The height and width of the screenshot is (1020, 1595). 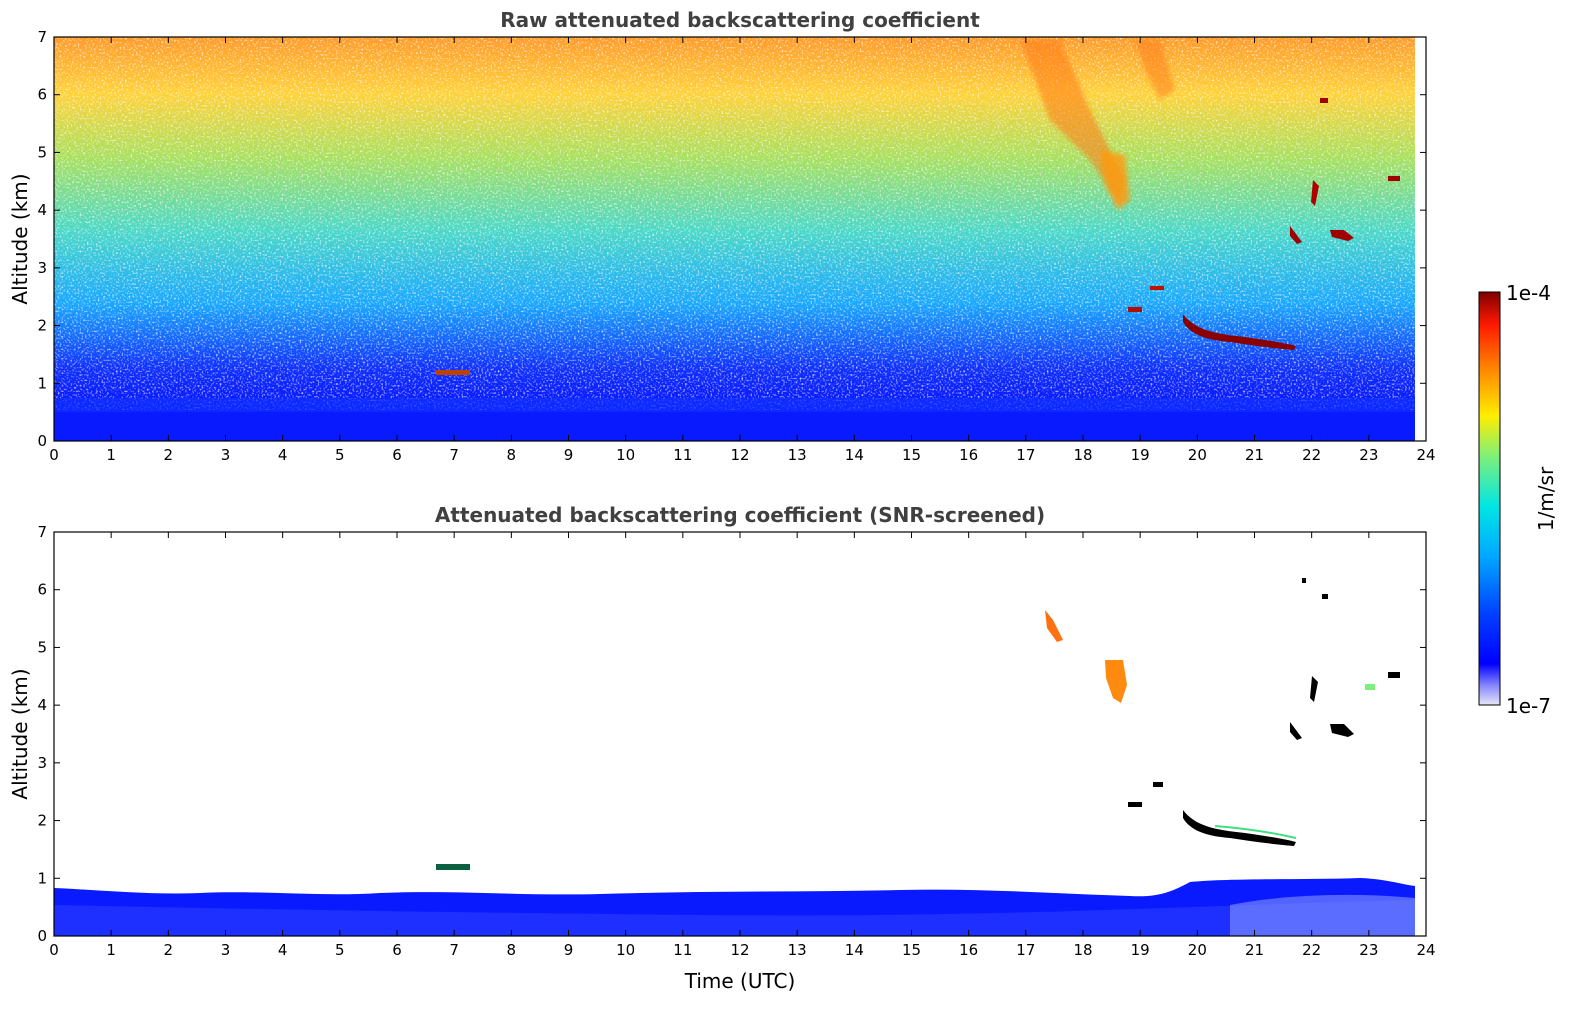 What do you see at coordinates (1116, 681) in the screenshot?
I see `panel2-virga` at bounding box center [1116, 681].